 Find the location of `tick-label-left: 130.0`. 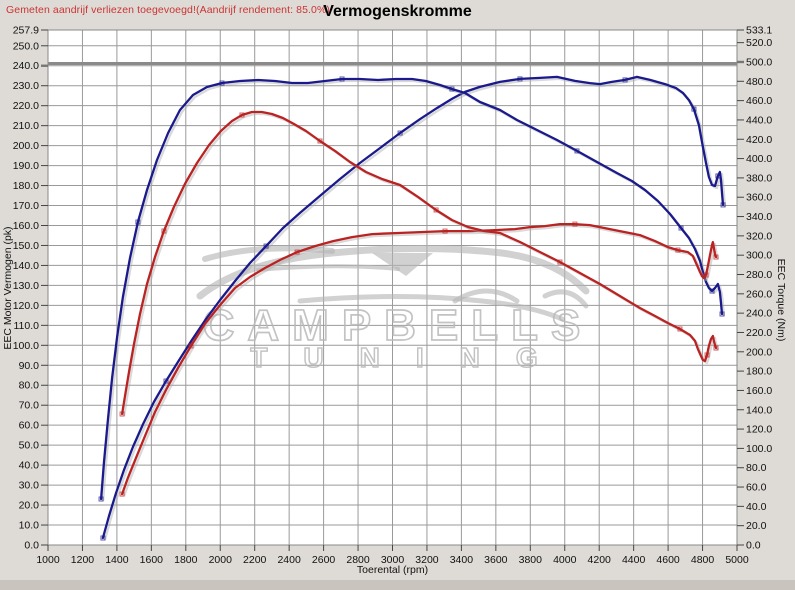

tick-label-left: 130.0 is located at coordinates (26, 286).